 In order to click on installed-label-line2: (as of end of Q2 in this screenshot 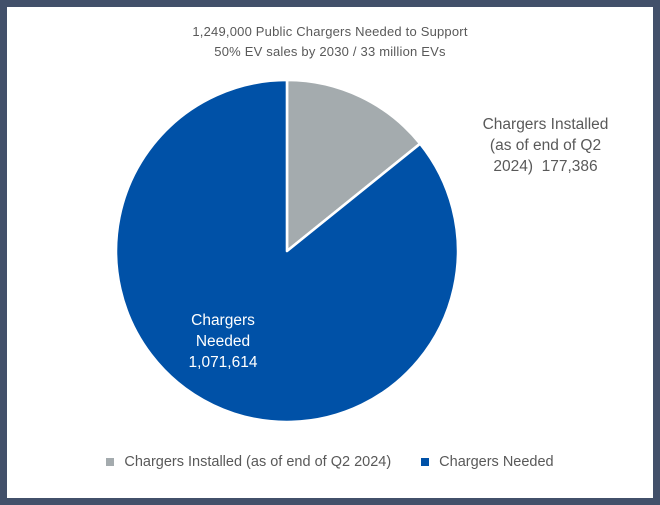, I will do `click(545, 145)`.